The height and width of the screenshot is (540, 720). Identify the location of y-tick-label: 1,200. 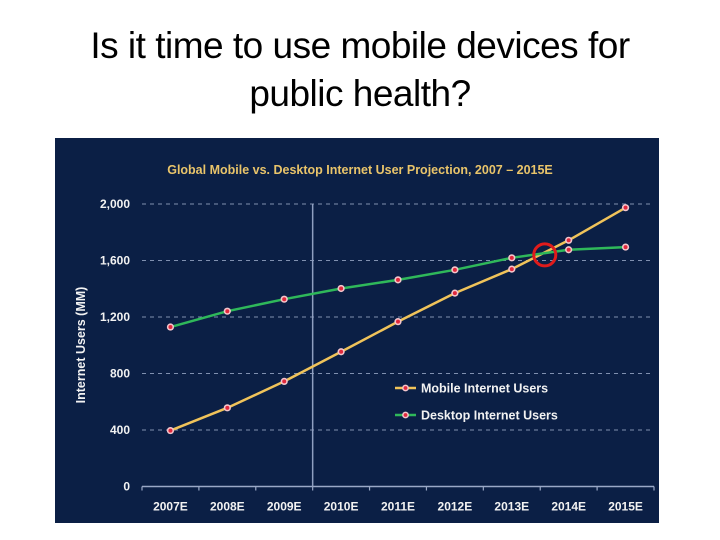
(115, 317).